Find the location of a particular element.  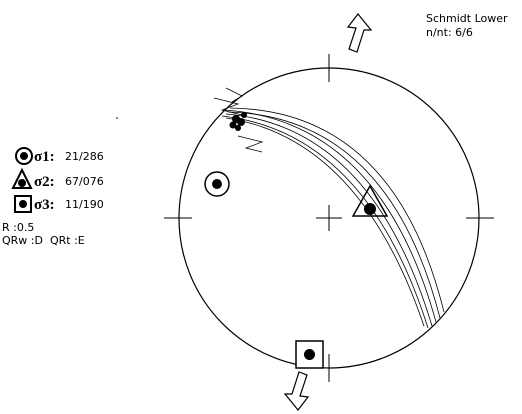

projection-title: Schmidt Lower is located at coordinates (467, 18).